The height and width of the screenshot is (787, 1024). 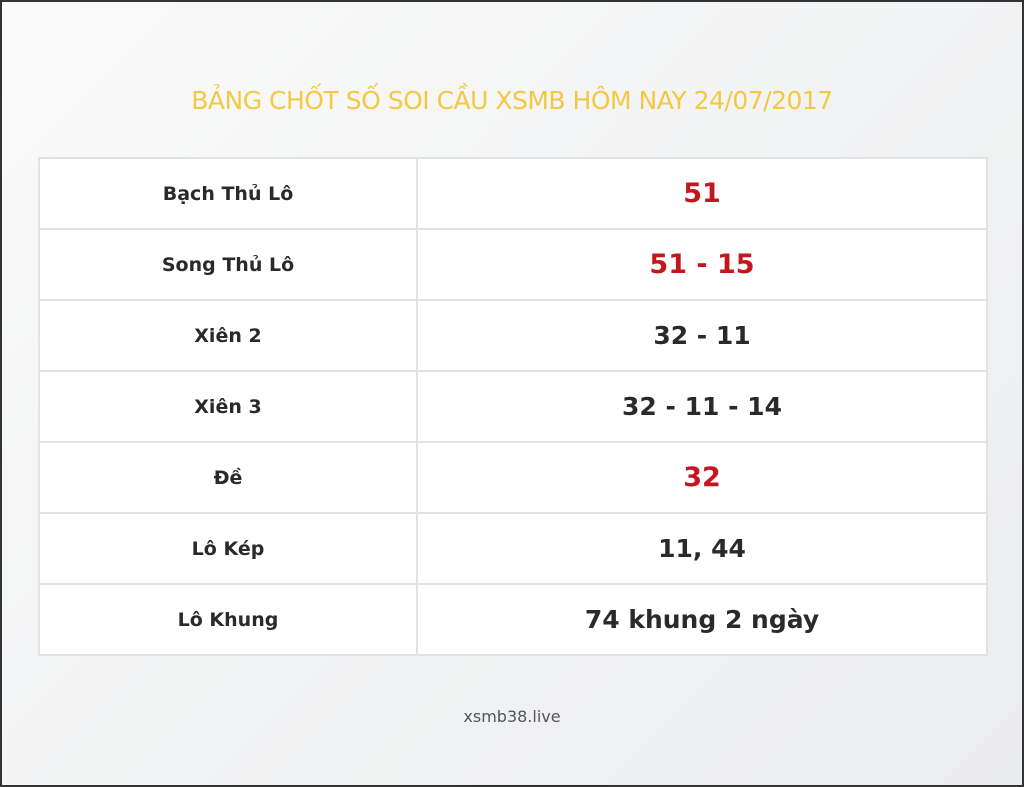 What do you see at coordinates (702, 193) in the screenshot?
I see `row-value: 51` at bounding box center [702, 193].